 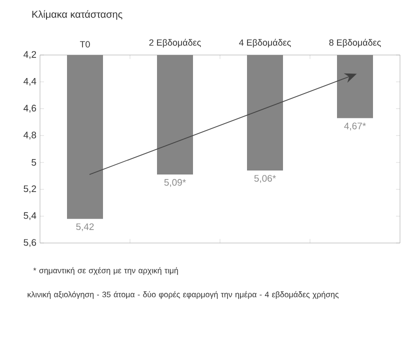 I want to click on y-tick-label: 4,2, so click(x=30, y=55).